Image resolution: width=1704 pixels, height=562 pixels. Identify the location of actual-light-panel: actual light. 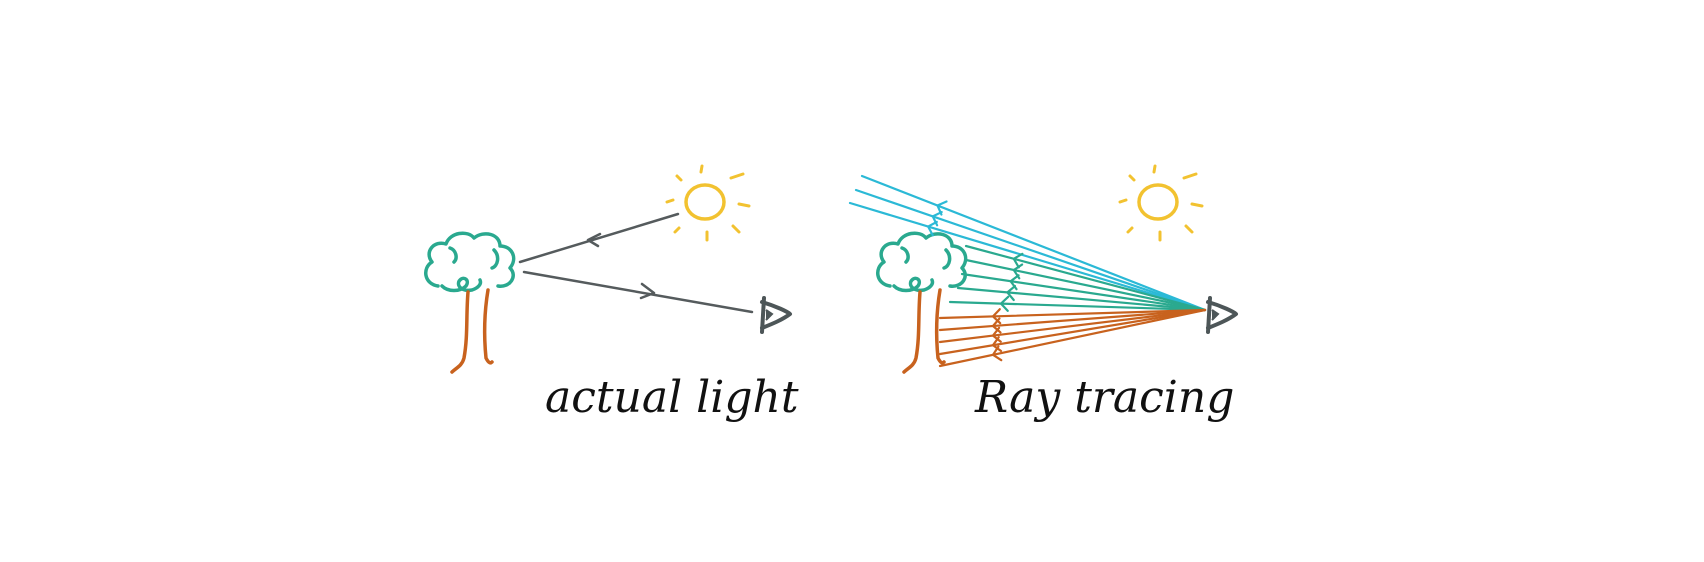
(611, 293).